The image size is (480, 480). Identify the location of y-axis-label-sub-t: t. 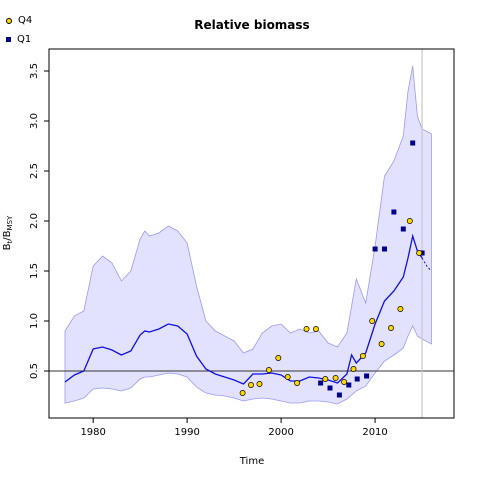
(10, 241).